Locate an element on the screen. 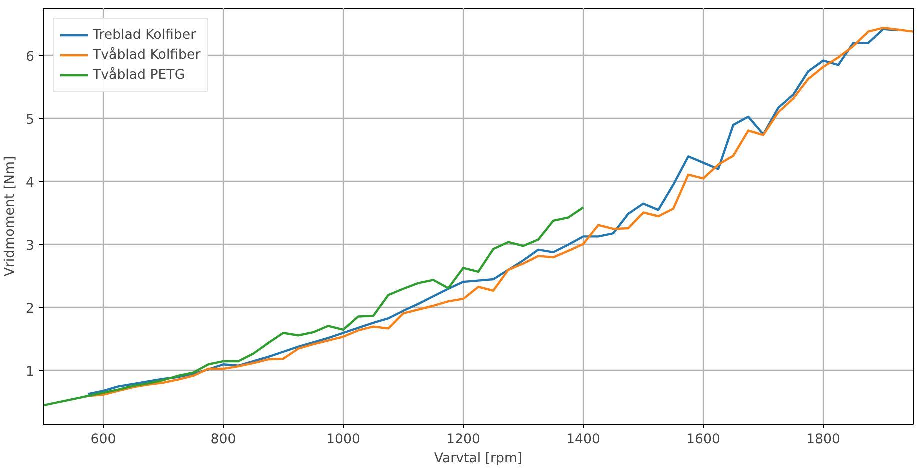 The height and width of the screenshot is (469, 917). legend-label: Treblad Kolfiber is located at coordinates (144, 35).